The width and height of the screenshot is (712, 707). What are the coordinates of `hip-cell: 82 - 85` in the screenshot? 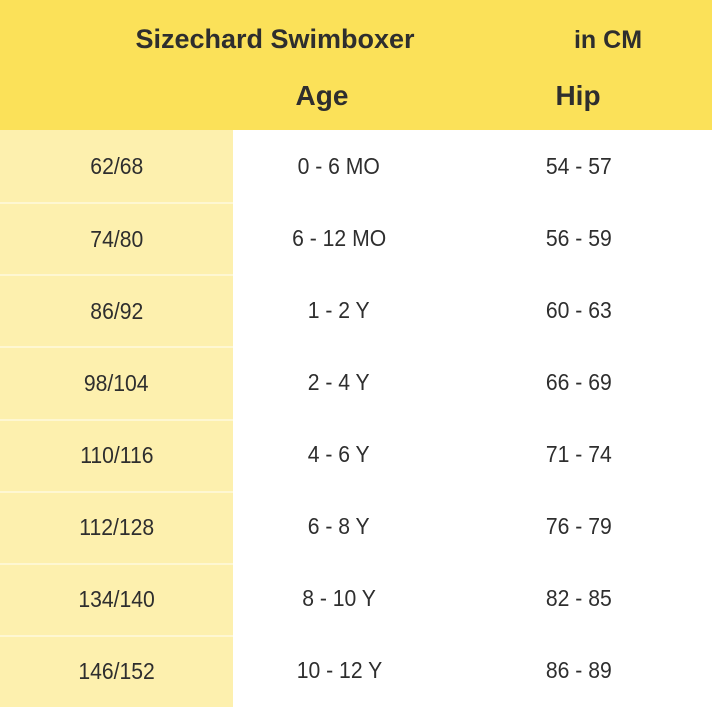 It's located at (578, 598).